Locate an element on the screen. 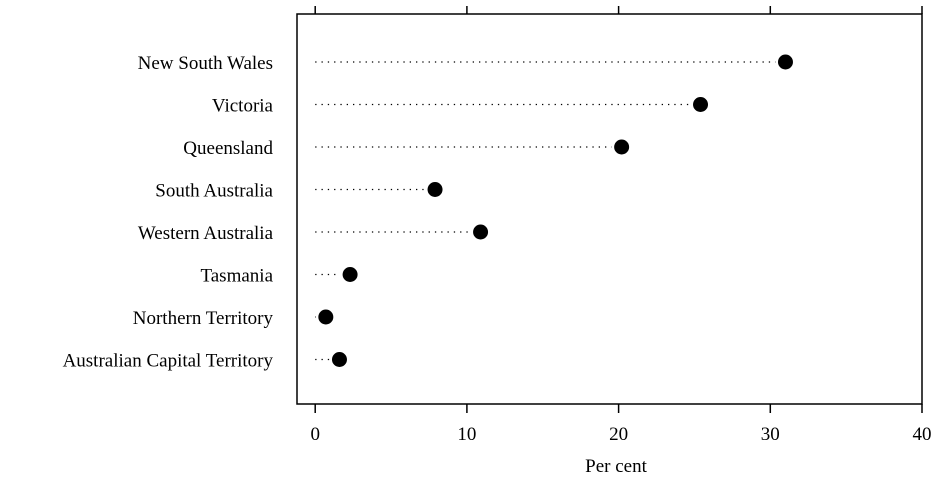 The image size is (935, 477). category-label: Australian Capital Territory is located at coordinates (168, 361).